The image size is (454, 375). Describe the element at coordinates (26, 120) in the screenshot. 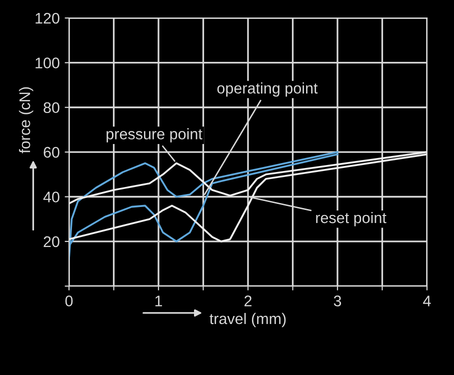

I see `y-axis-title: force (cN)` at that location.